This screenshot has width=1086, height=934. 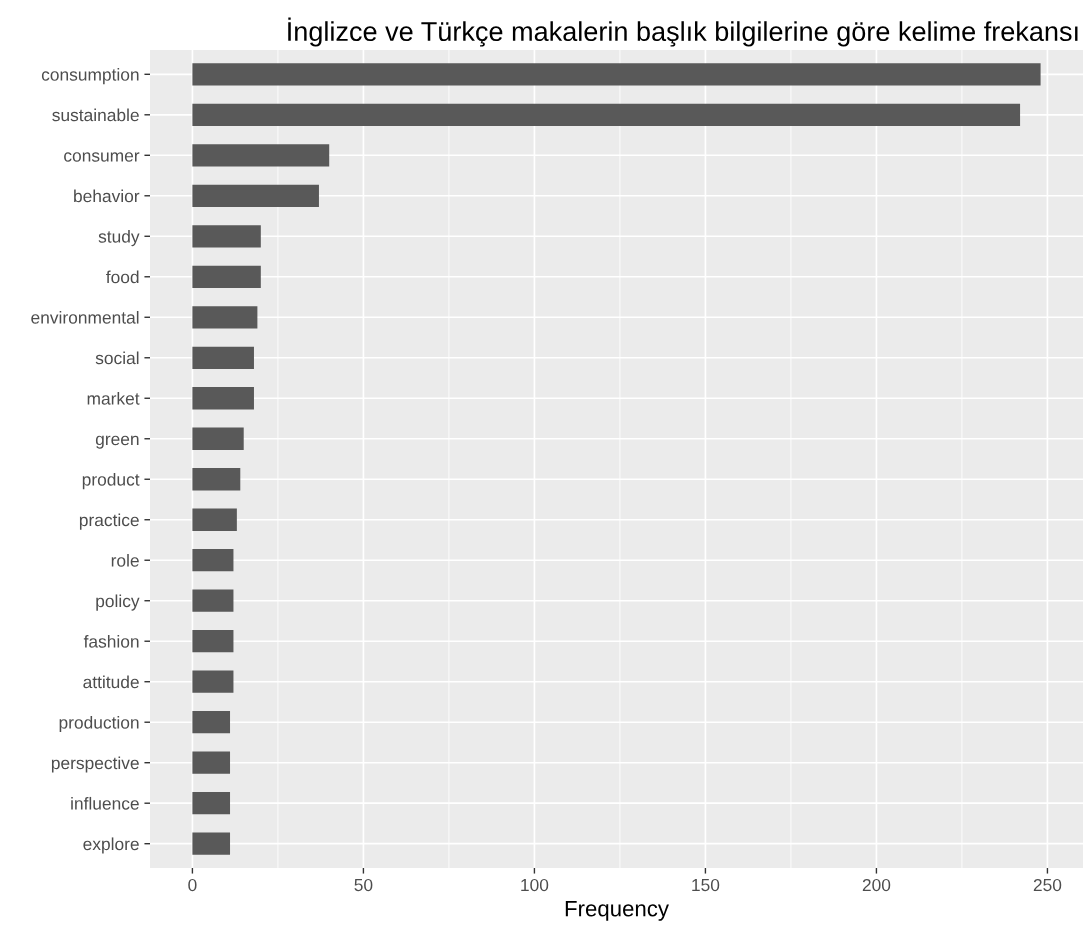 What do you see at coordinates (111, 481) in the screenshot?
I see `y-tick-label: product` at bounding box center [111, 481].